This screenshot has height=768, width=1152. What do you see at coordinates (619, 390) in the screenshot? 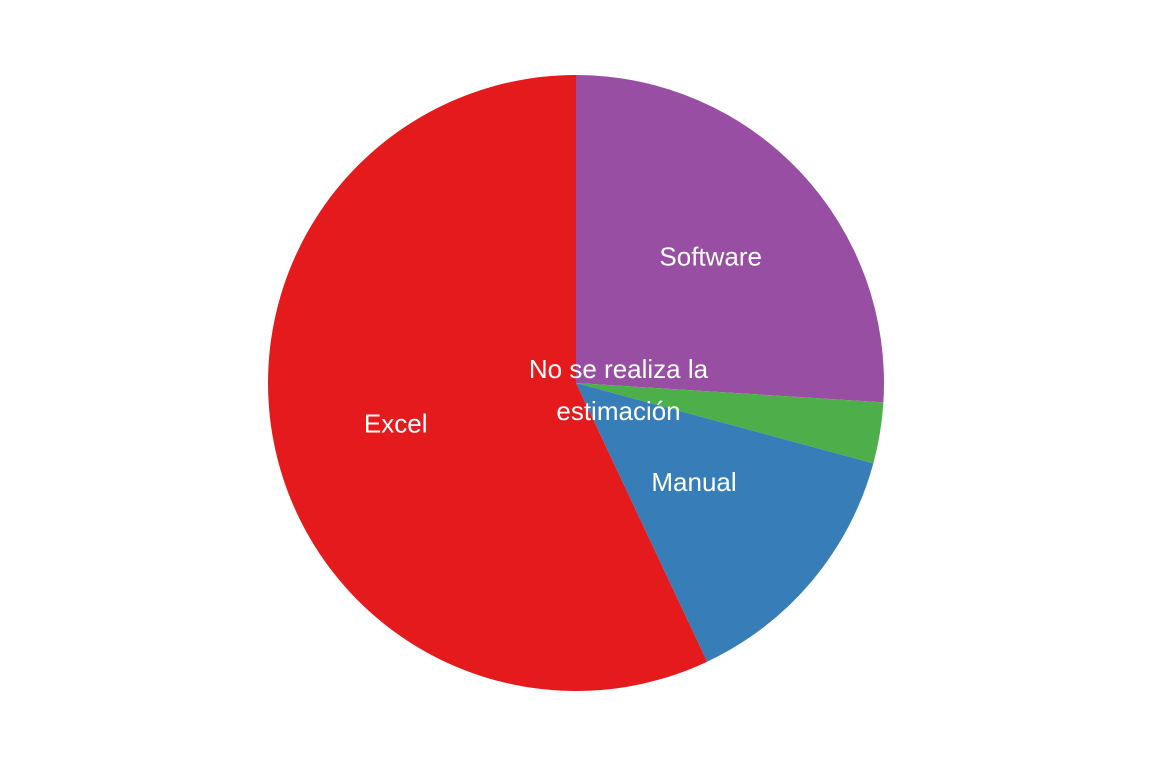
I see `slice-label-no-se-realiza-la-estimación: No se realiza la estimación` at bounding box center [619, 390].